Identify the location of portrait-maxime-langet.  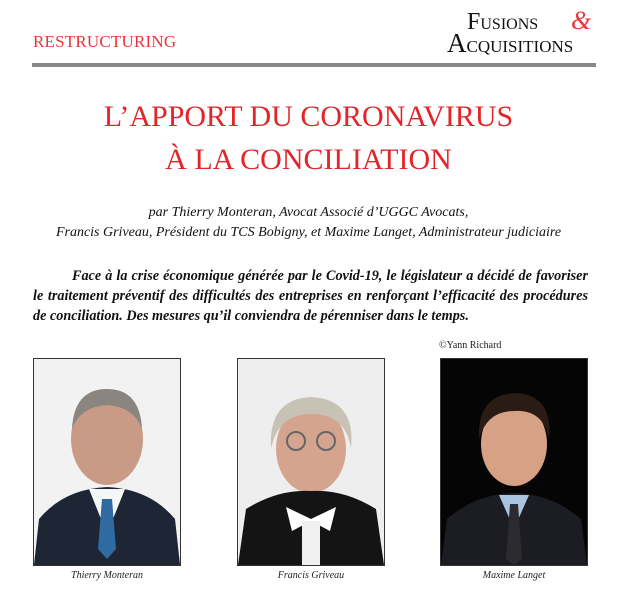
(514, 462).